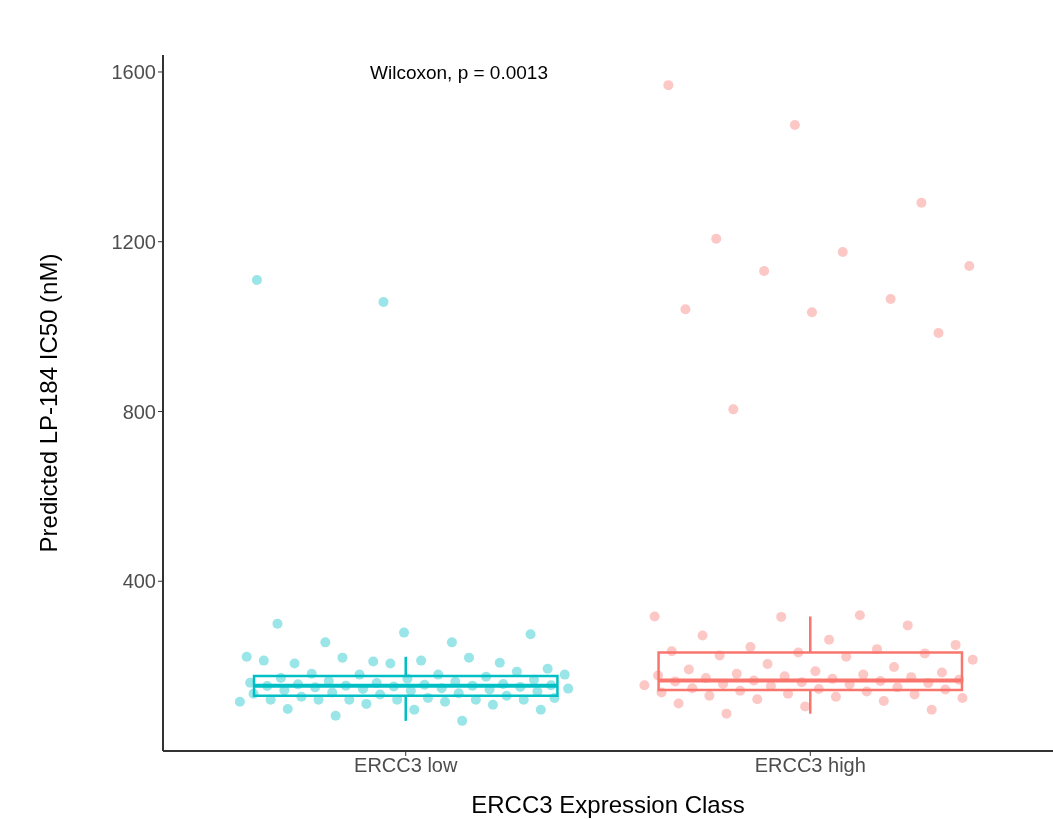  Describe the element at coordinates (459, 73) in the screenshot. I see `annotation: Wilcoxon, p = 0.0013` at that location.